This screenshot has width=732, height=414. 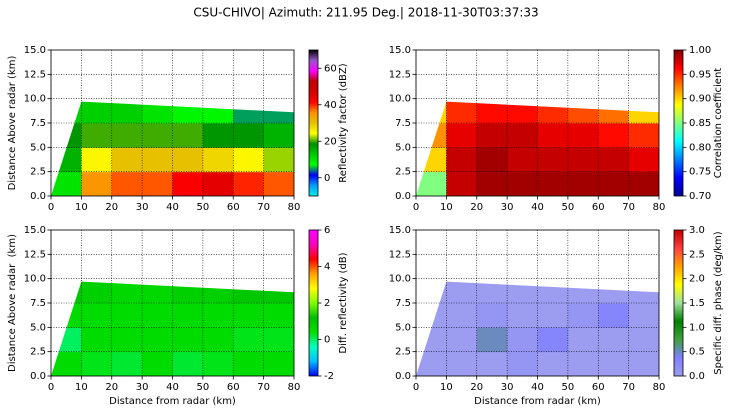 What do you see at coordinates (343, 122) in the screenshot?
I see `colorbar-label: Reflectivity factor (dBZ)` at bounding box center [343, 122].